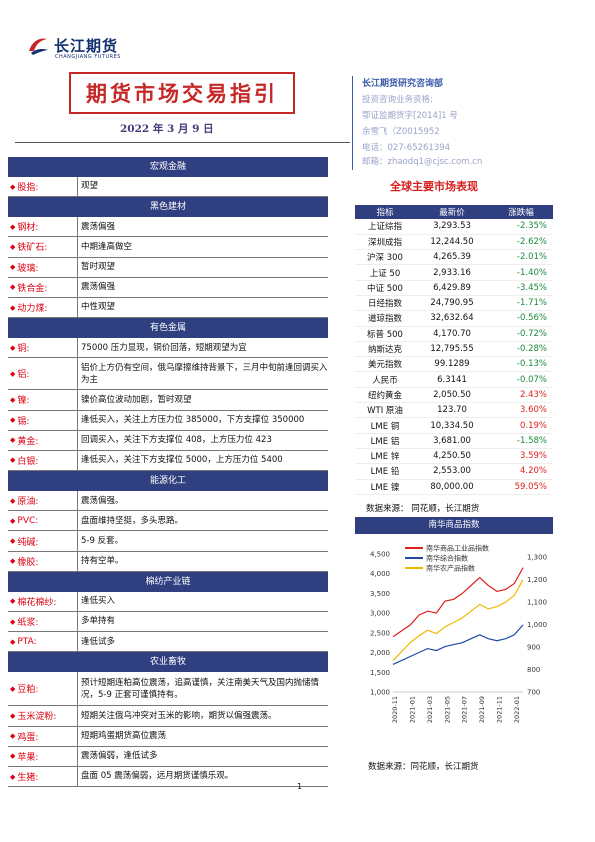 The width and height of the screenshot is (595, 842). Describe the element at coordinates (454, 379) in the screenshot. I see `table-row: 人民币 6.3141 -0.07%` at that location.